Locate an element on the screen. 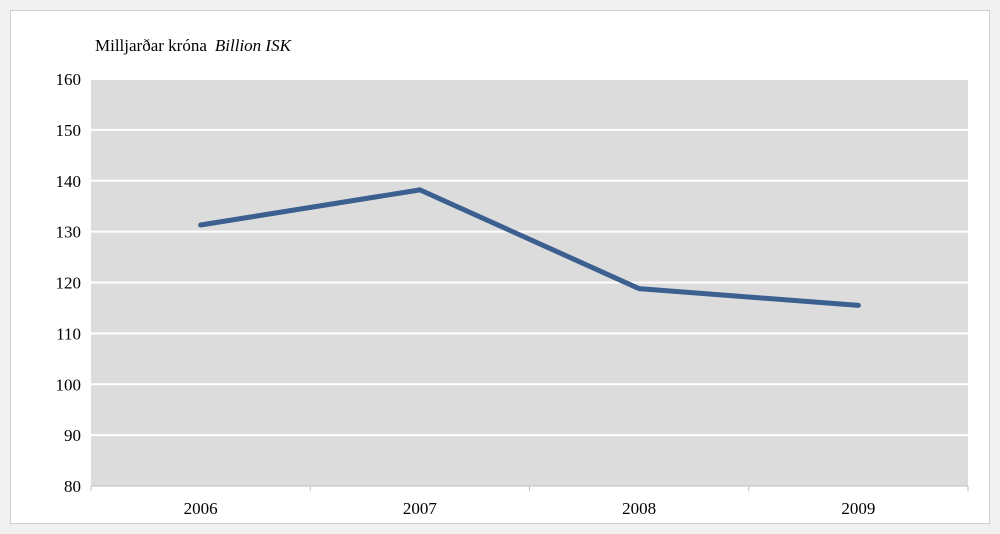 This screenshot has height=534, width=1000. x-tick-label: 2009 is located at coordinates (858, 508).